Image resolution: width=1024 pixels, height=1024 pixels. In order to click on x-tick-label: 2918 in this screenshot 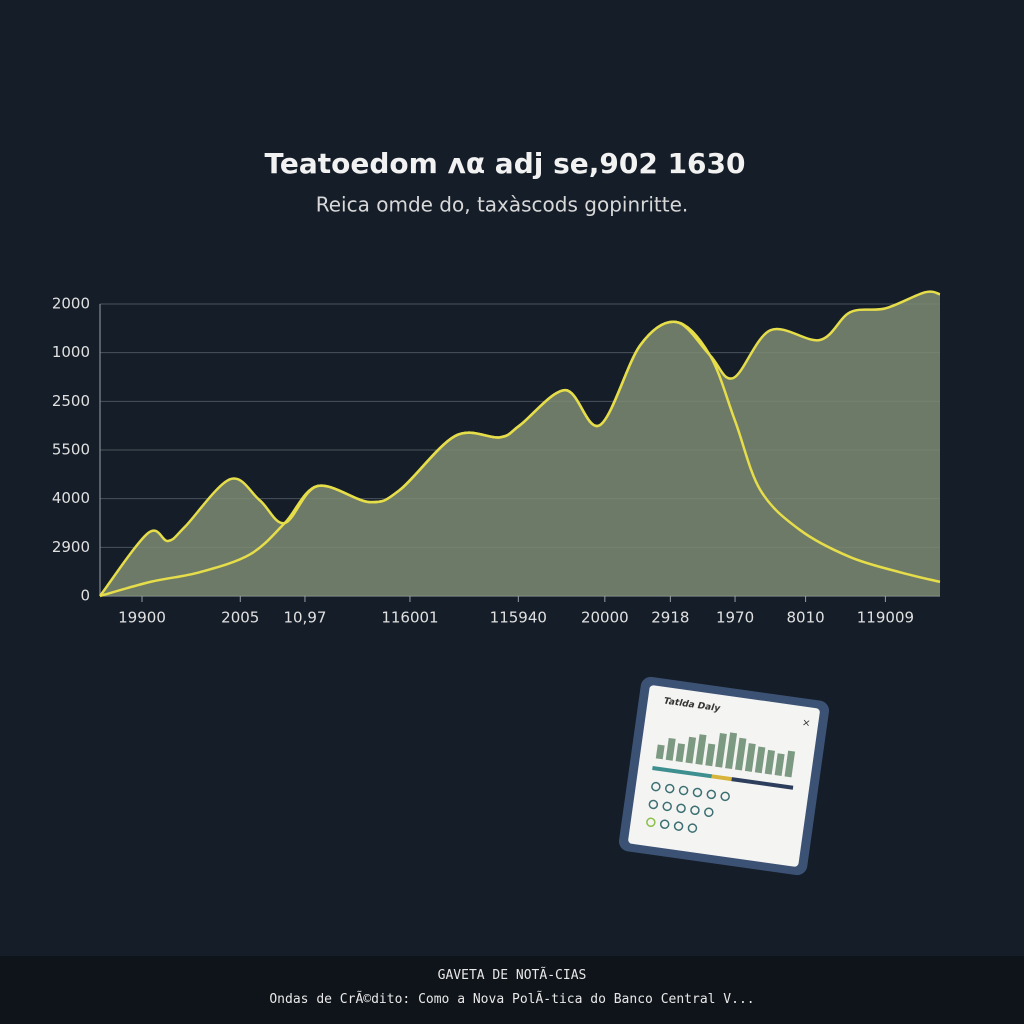, I will do `click(670, 618)`.